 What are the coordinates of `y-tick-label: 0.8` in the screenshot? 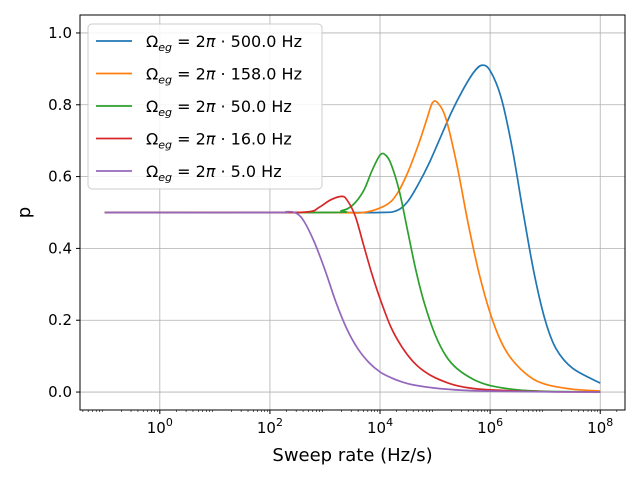 It's located at (60, 105).